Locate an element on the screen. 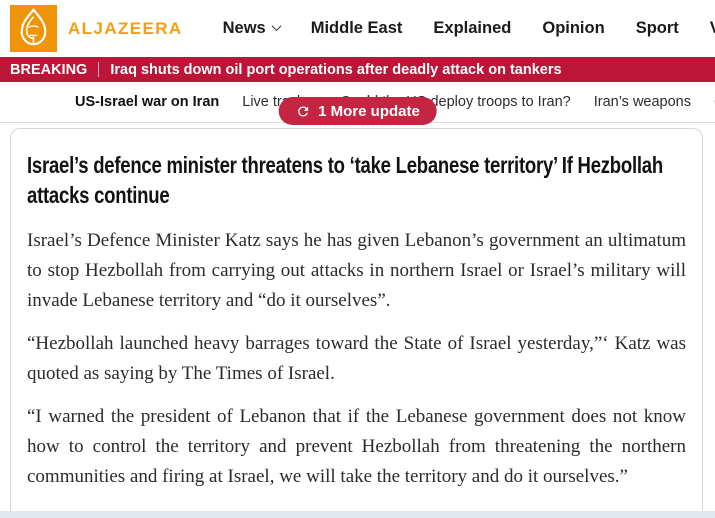 The image size is (715, 518). subnav-link-iran-weapons: Iran’s weapons is located at coordinates (642, 102).